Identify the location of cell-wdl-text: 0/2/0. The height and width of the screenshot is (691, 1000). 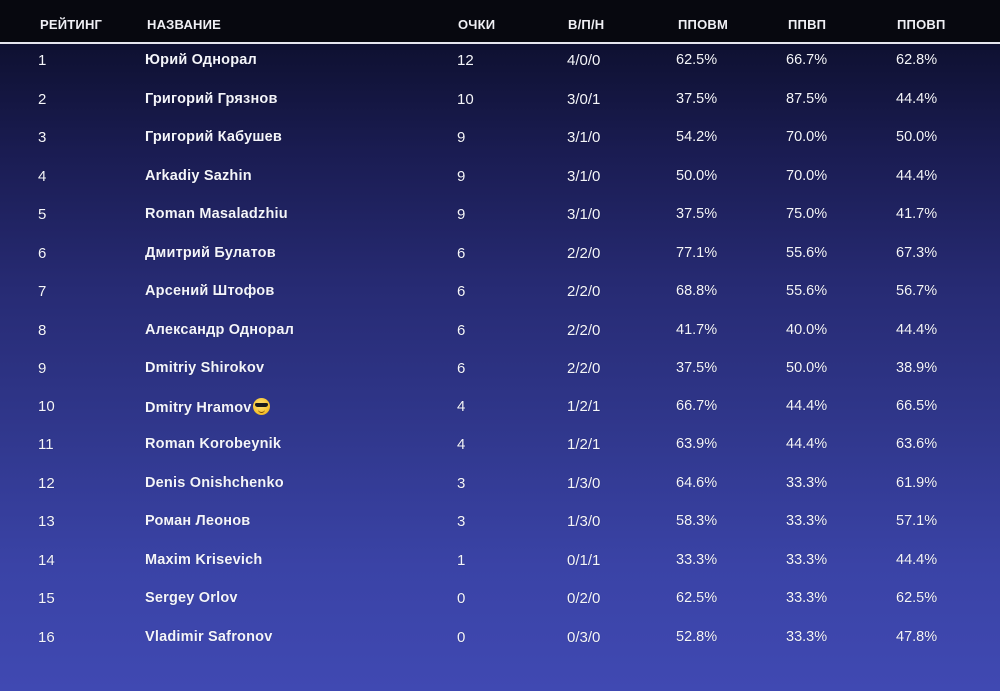
(584, 598).